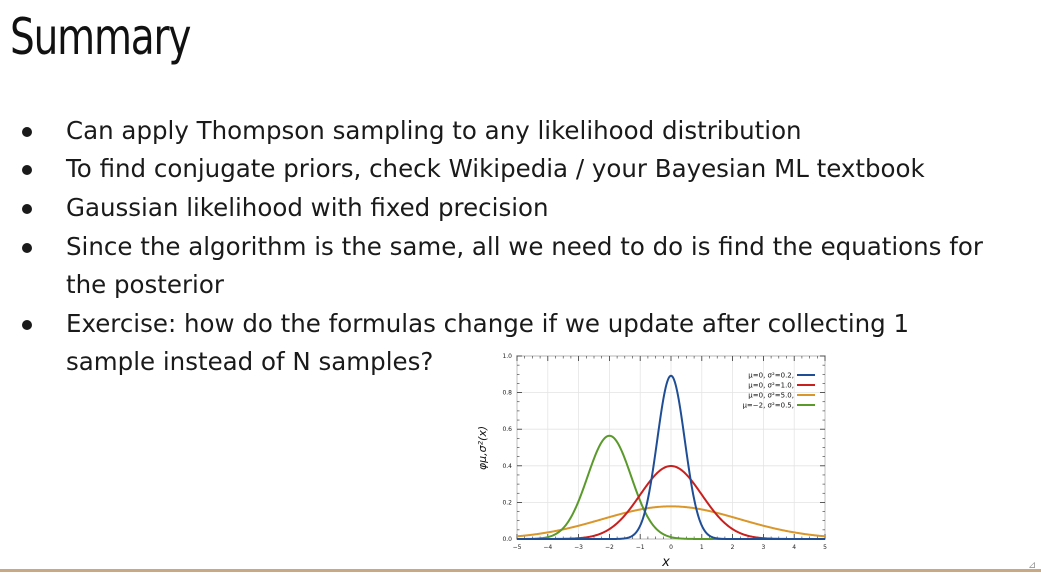 The image size is (1041, 574). Describe the element at coordinates (507, 539) in the screenshot. I see `y-tick-label: 0.0` at that location.